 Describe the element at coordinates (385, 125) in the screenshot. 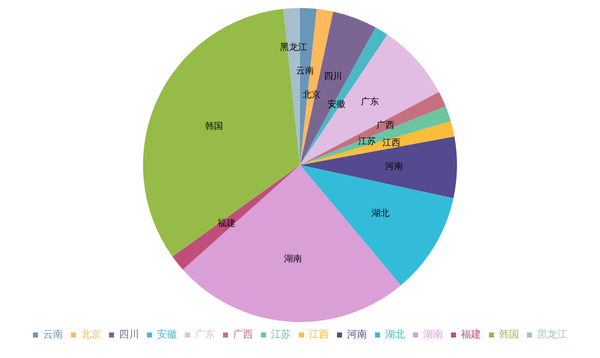

I see `slice-label: 广西` at that location.